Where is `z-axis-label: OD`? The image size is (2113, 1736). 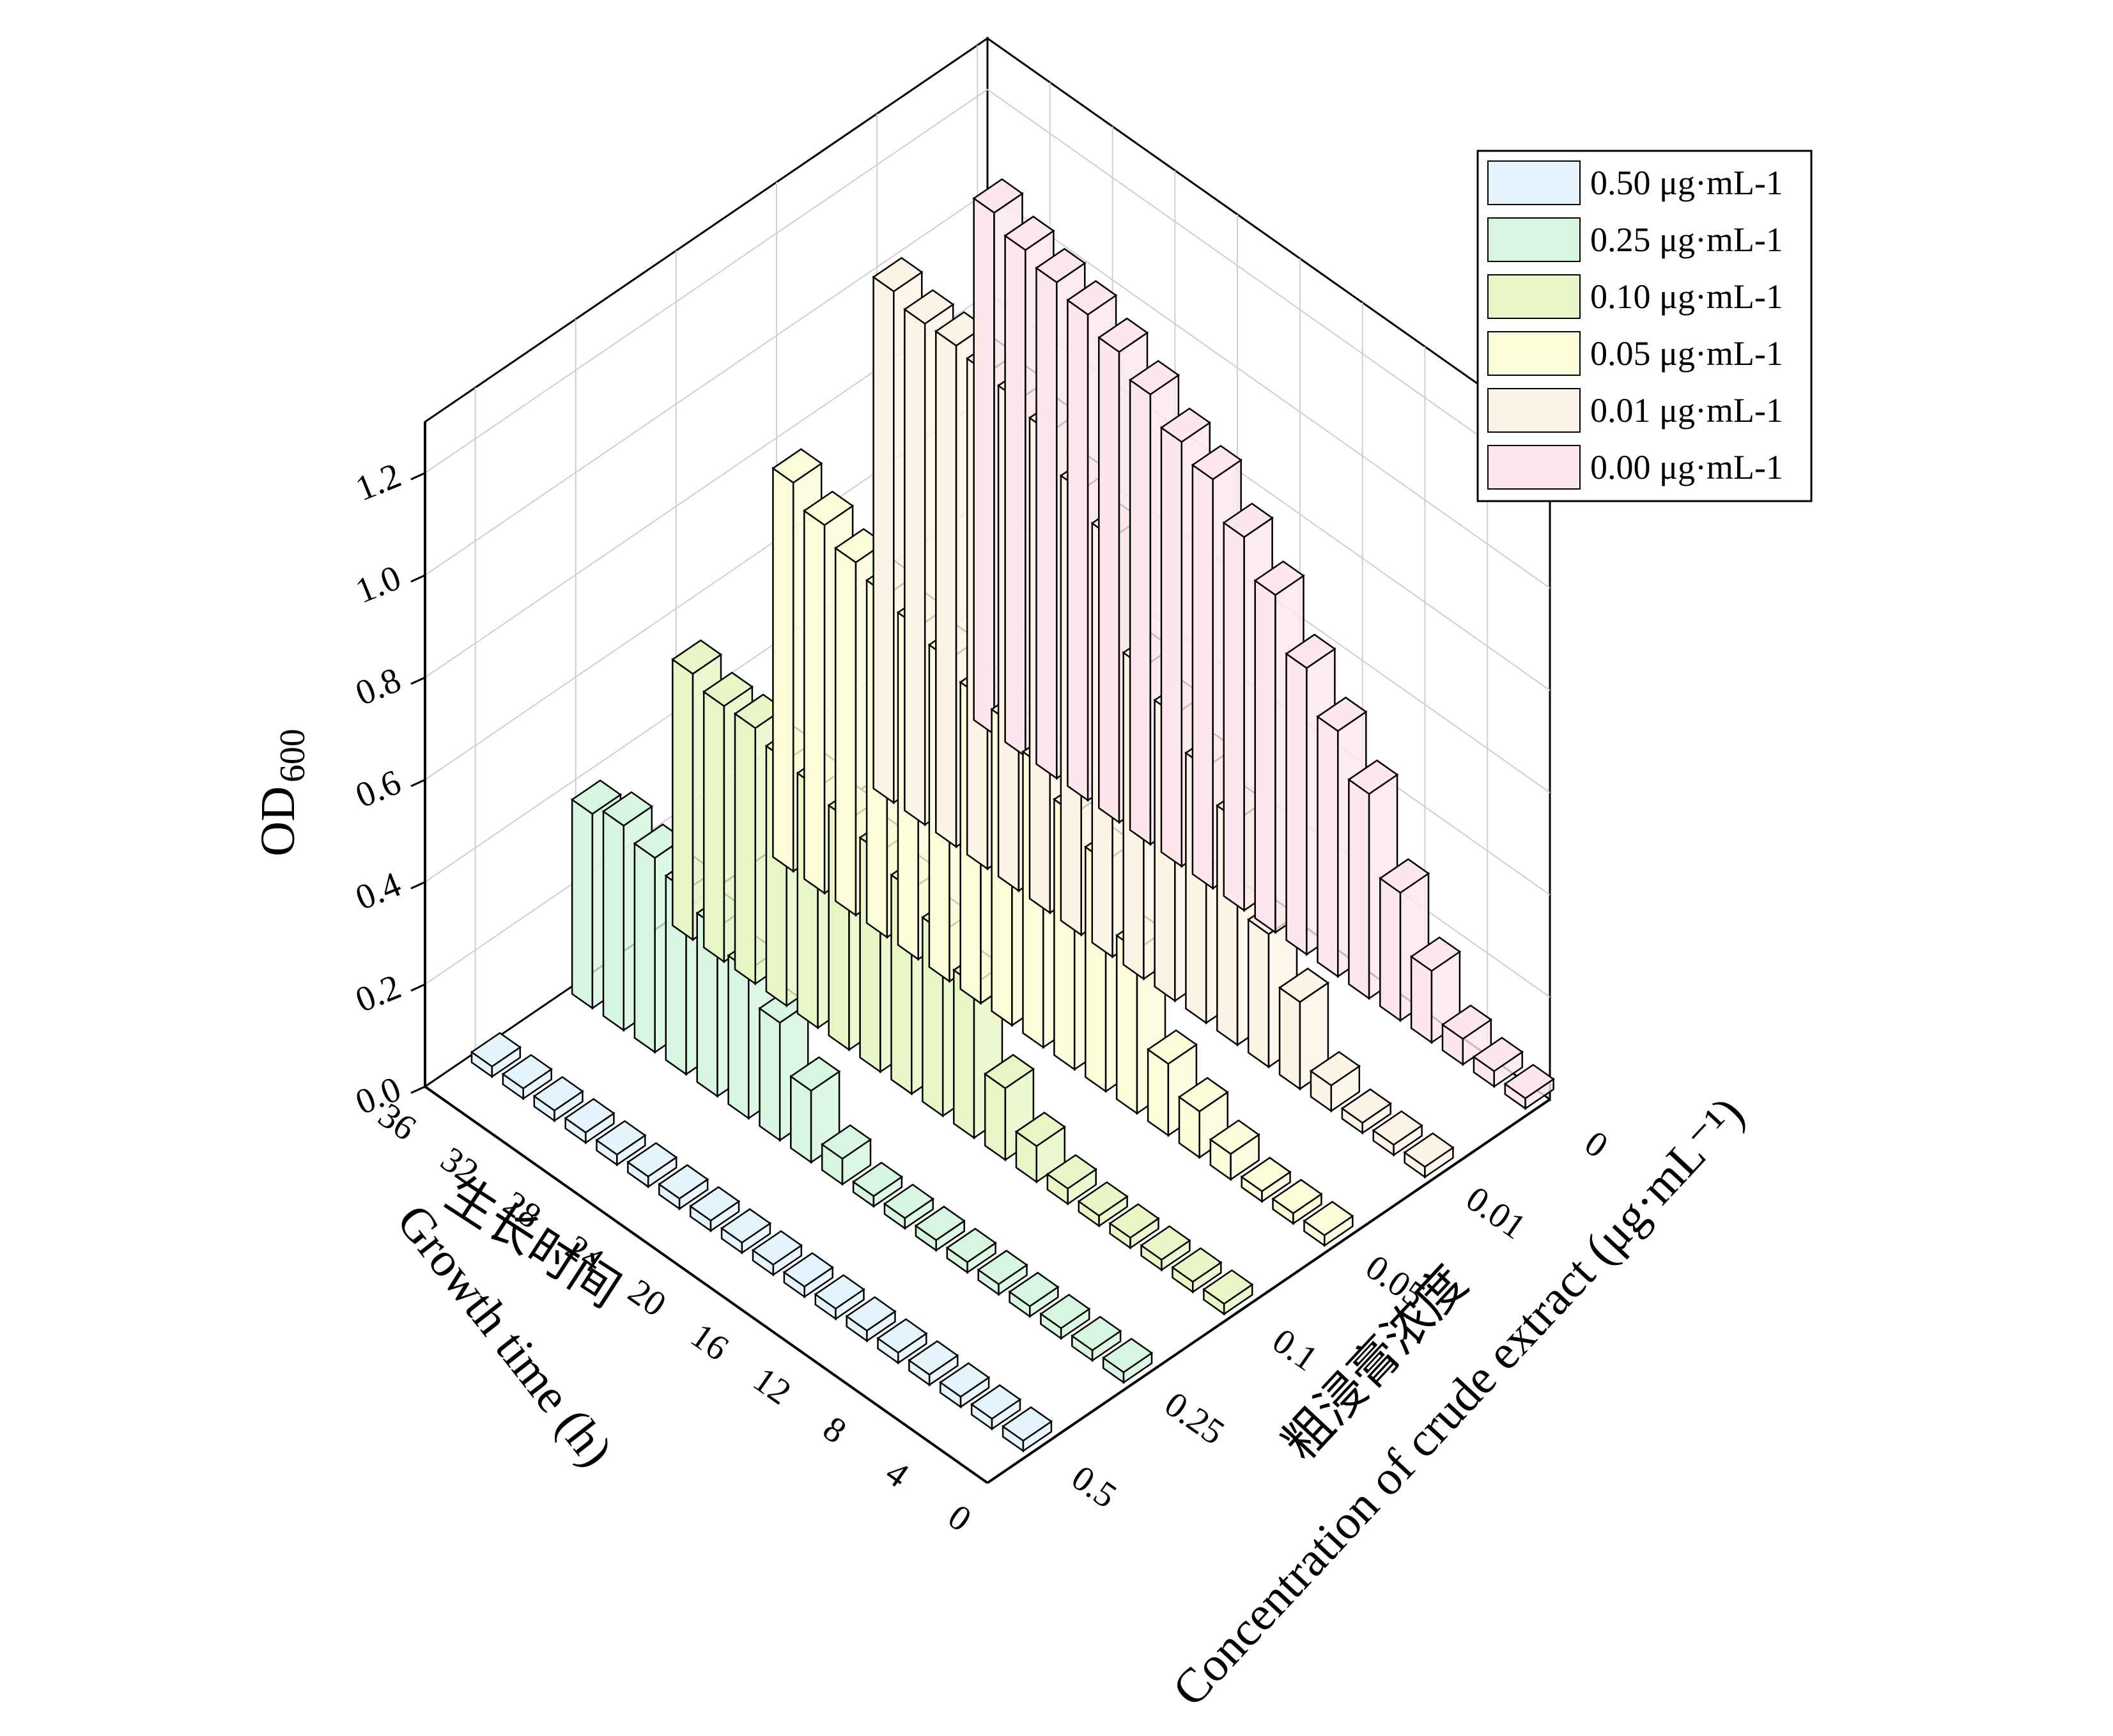 z-axis-label: OD is located at coordinates (278, 821).